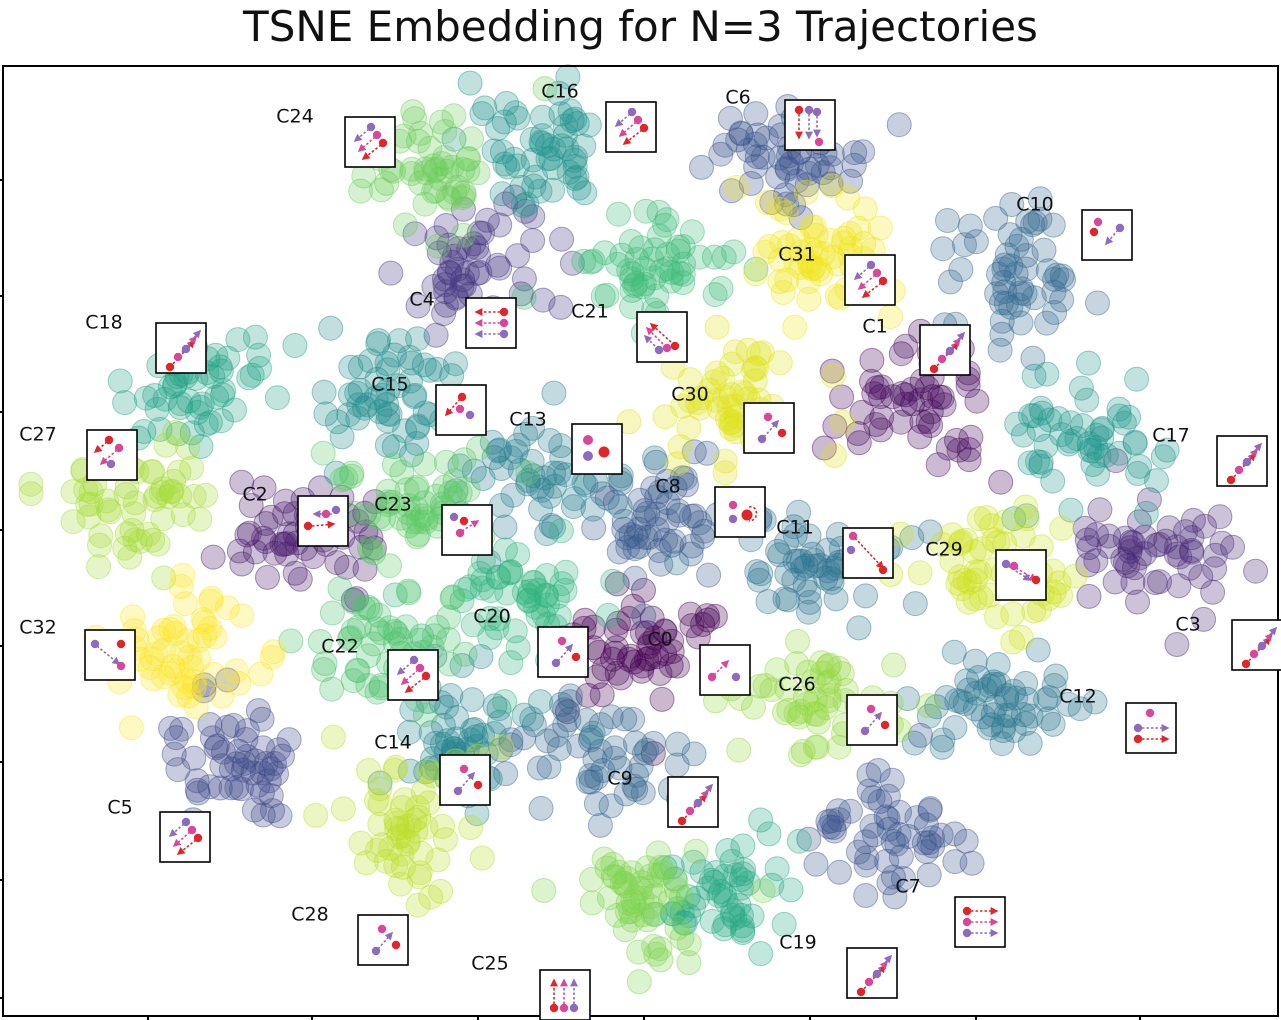 This screenshot has height=1020, width=1281. I want to click on point-c2, so click(295, 573).